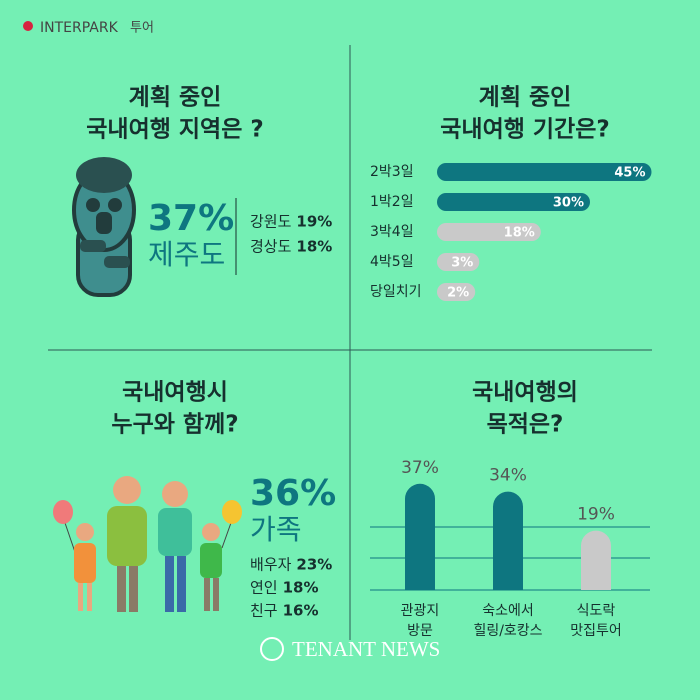 This screenshot has width=700, height=700. Describe the element at coordinates (508, 476) in the screenshot. I see `value-label: 34%` at that location.